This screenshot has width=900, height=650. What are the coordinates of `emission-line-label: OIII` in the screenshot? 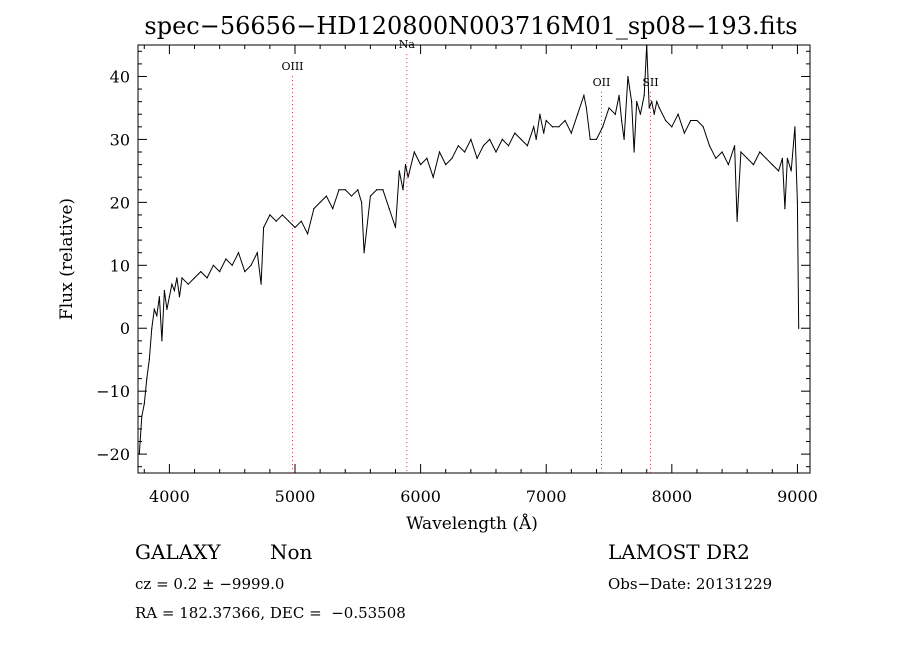 It's located at (292, 66).